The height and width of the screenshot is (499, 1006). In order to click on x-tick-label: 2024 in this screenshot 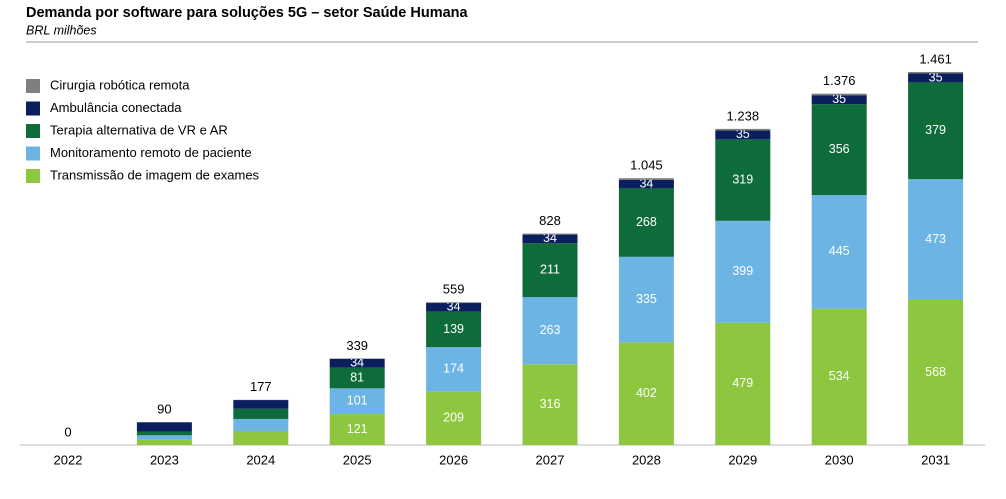, I will do `click(260, 459)`.